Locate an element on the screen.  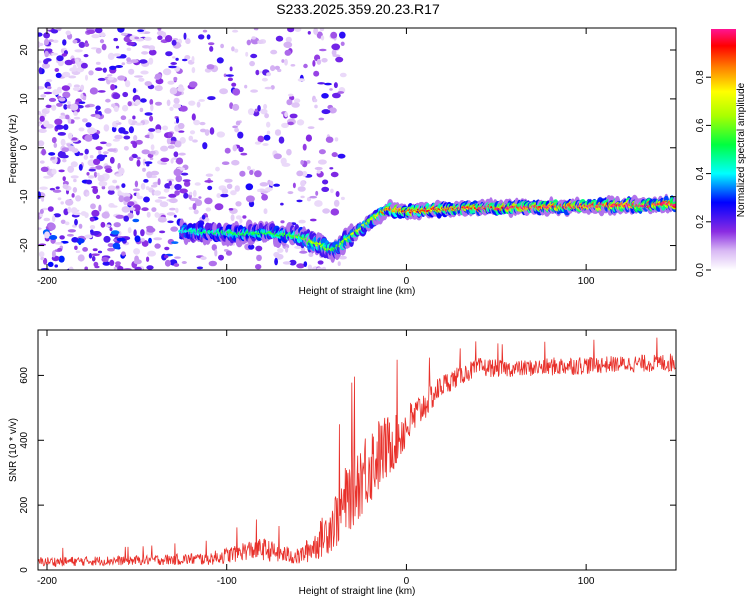
snr-y-label: SNR (10 * v/v) is located at coordinates (13, 450).